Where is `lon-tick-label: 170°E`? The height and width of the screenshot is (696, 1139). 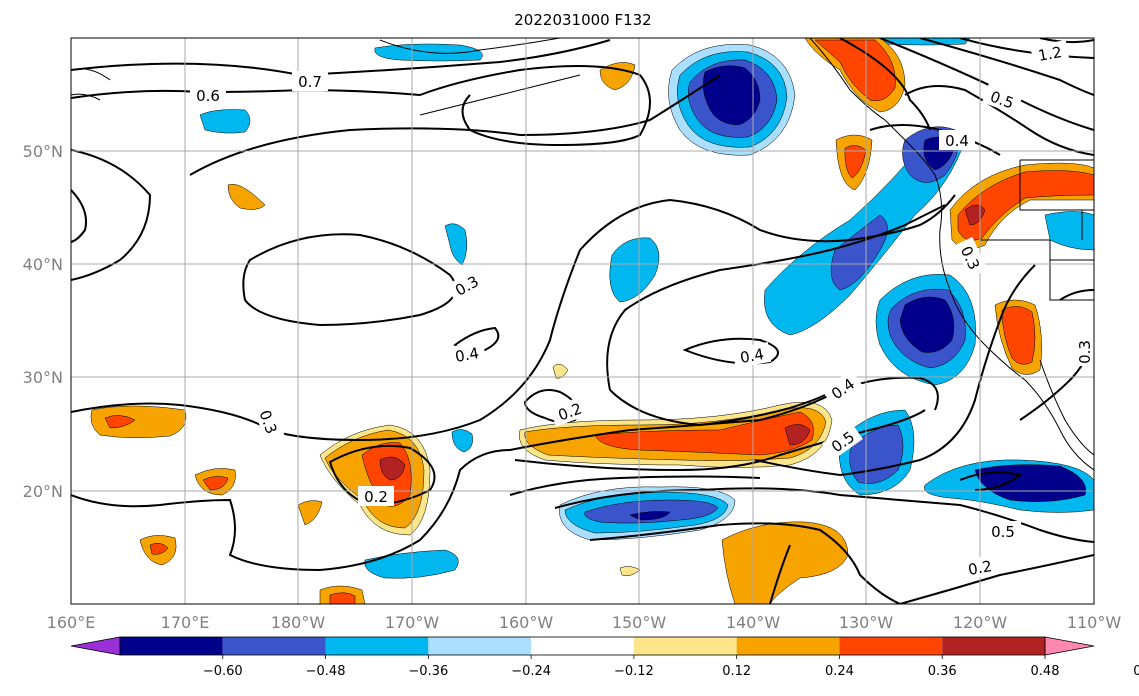 lon-tick-label: 170°E is located at coordinates (185, 622).